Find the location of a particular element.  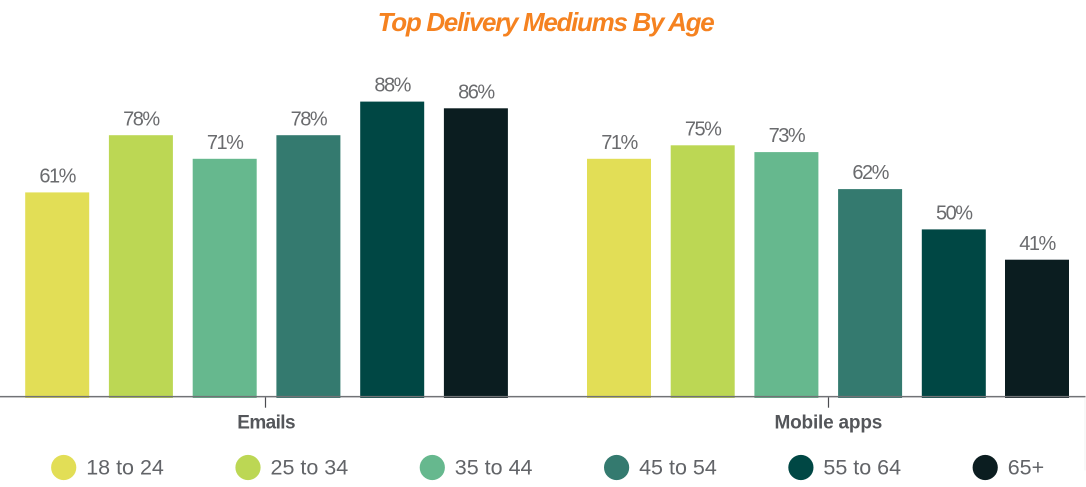

svg-text: 35 to 44 is located at coordinates (494, 468).